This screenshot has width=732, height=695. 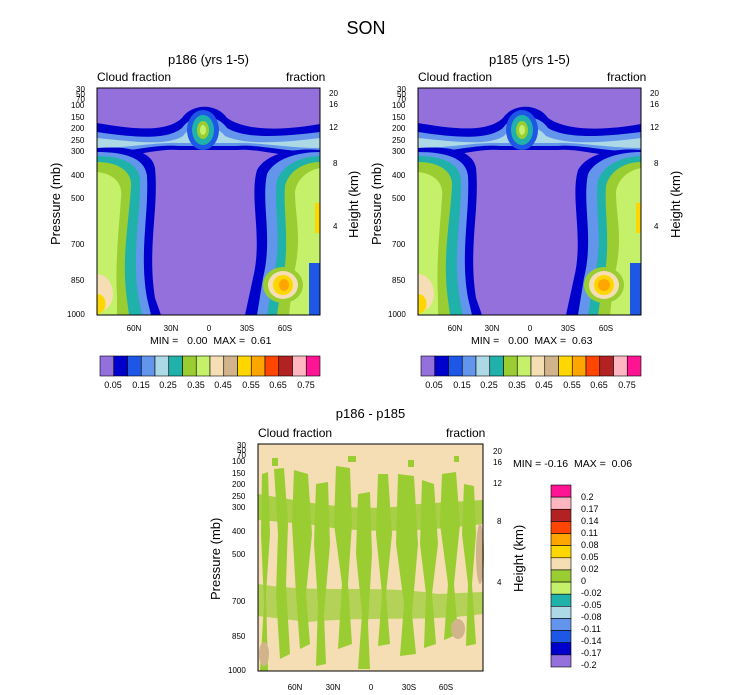 I want to click on min-max-readout: MIN = -0.16 MAX = 0.06, so click(x=572, y=464).